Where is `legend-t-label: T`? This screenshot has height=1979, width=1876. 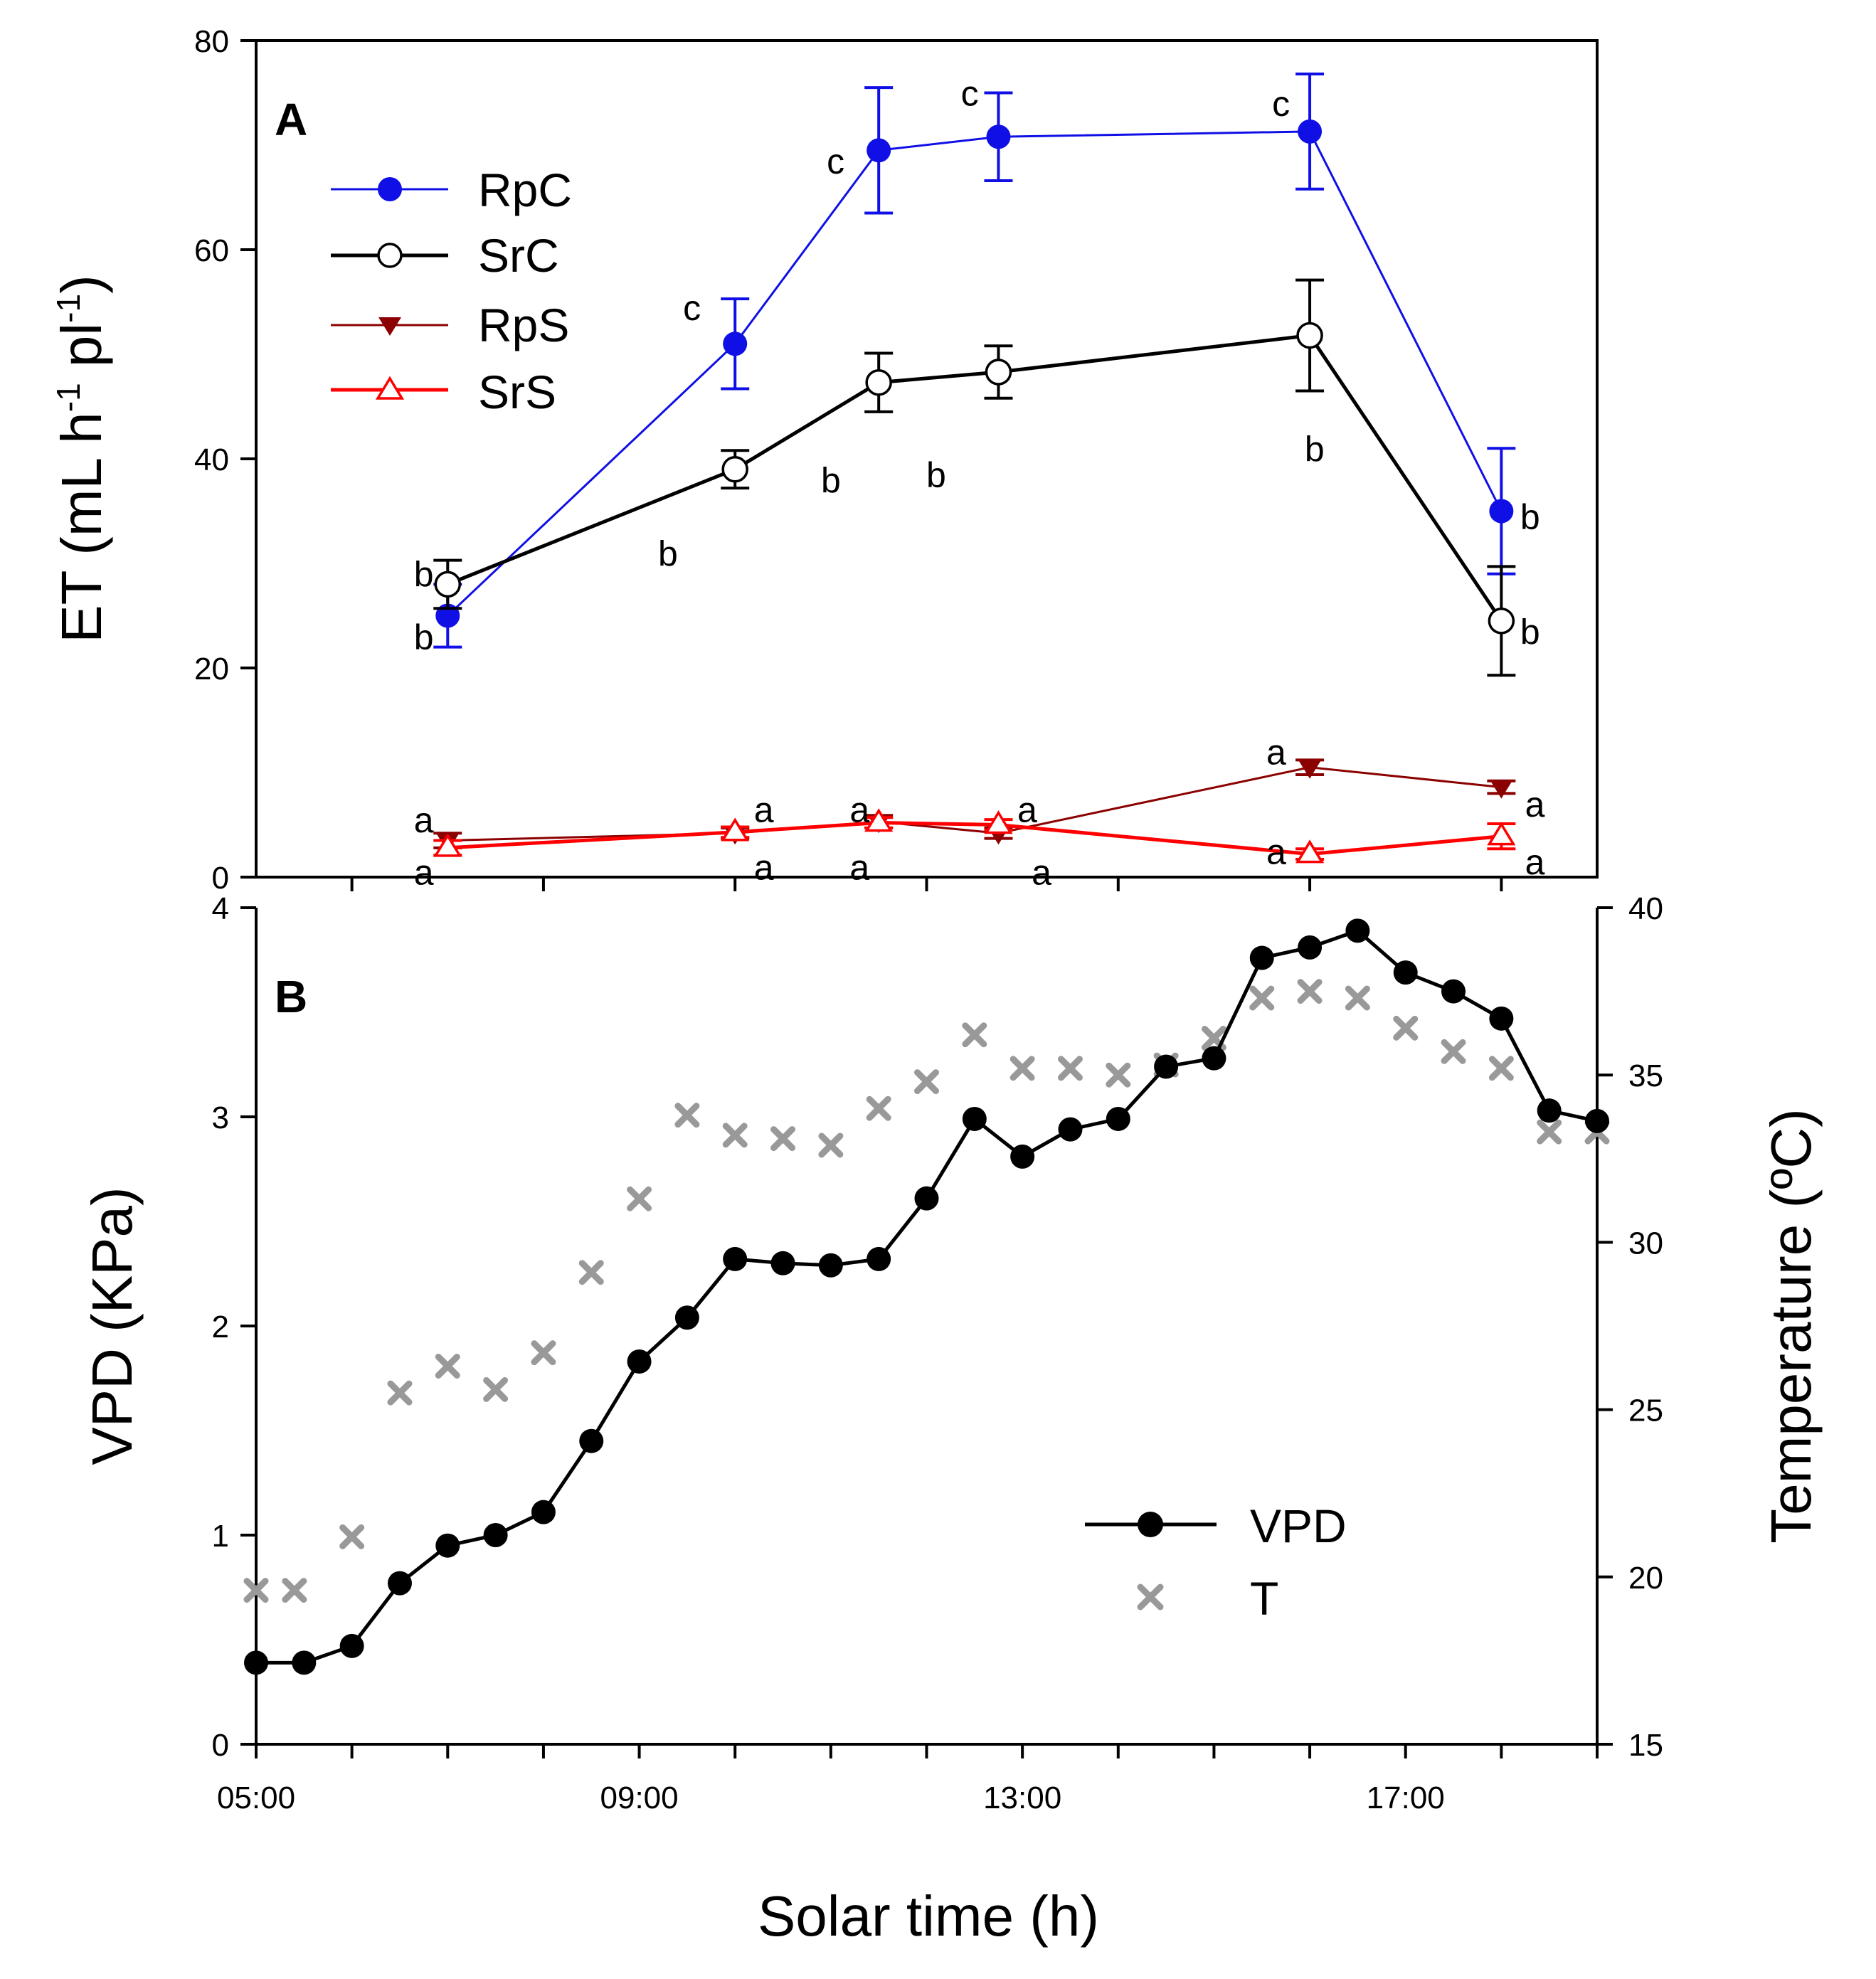
legend-t-label: T is located at coordinates (1264, 1598).